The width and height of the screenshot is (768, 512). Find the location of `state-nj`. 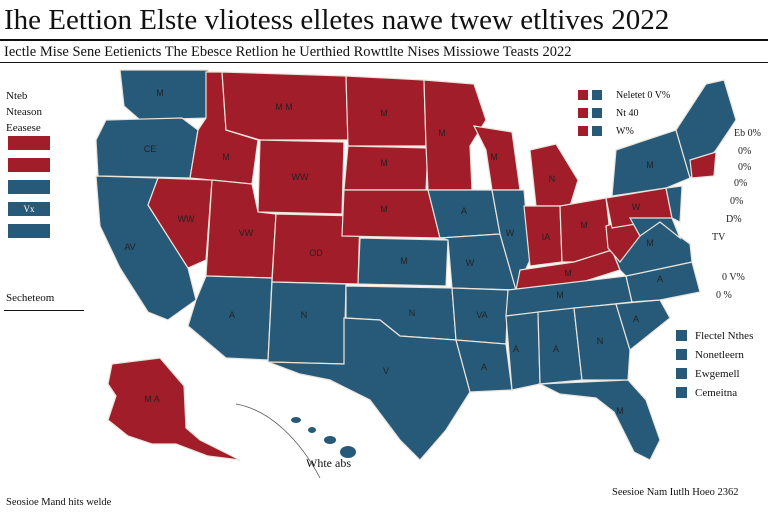

state-nj is located at coordinates (674, 204).